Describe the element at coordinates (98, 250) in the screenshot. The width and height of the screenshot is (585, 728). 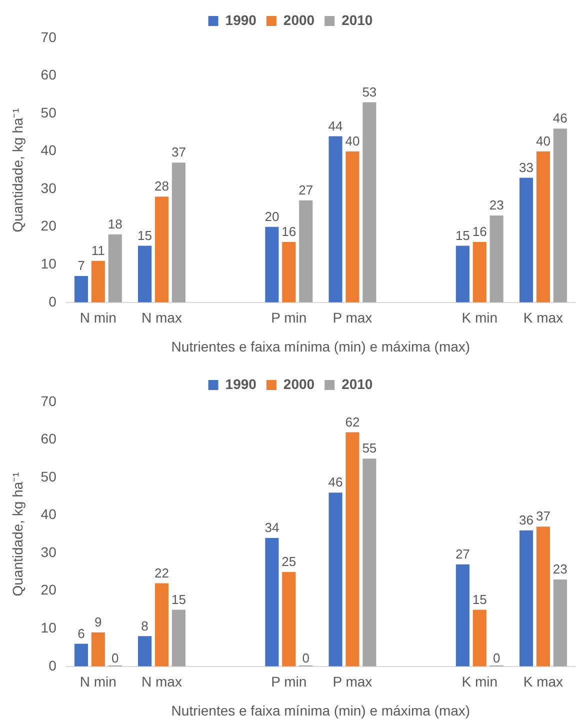
I see `data-label: 11` at that location.